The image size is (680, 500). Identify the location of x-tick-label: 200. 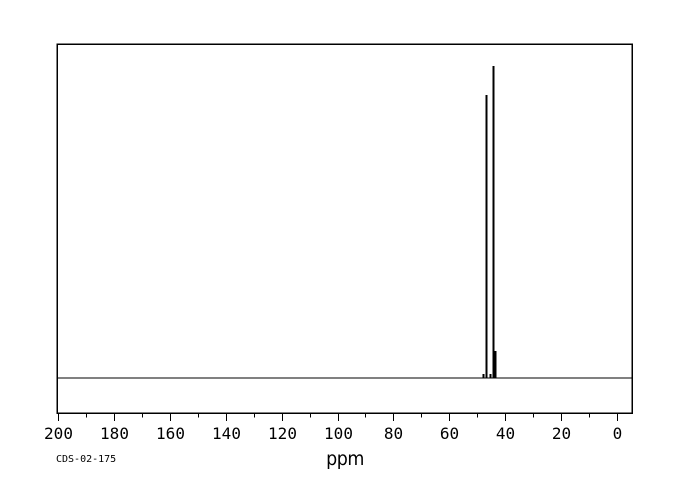
(58, 433).